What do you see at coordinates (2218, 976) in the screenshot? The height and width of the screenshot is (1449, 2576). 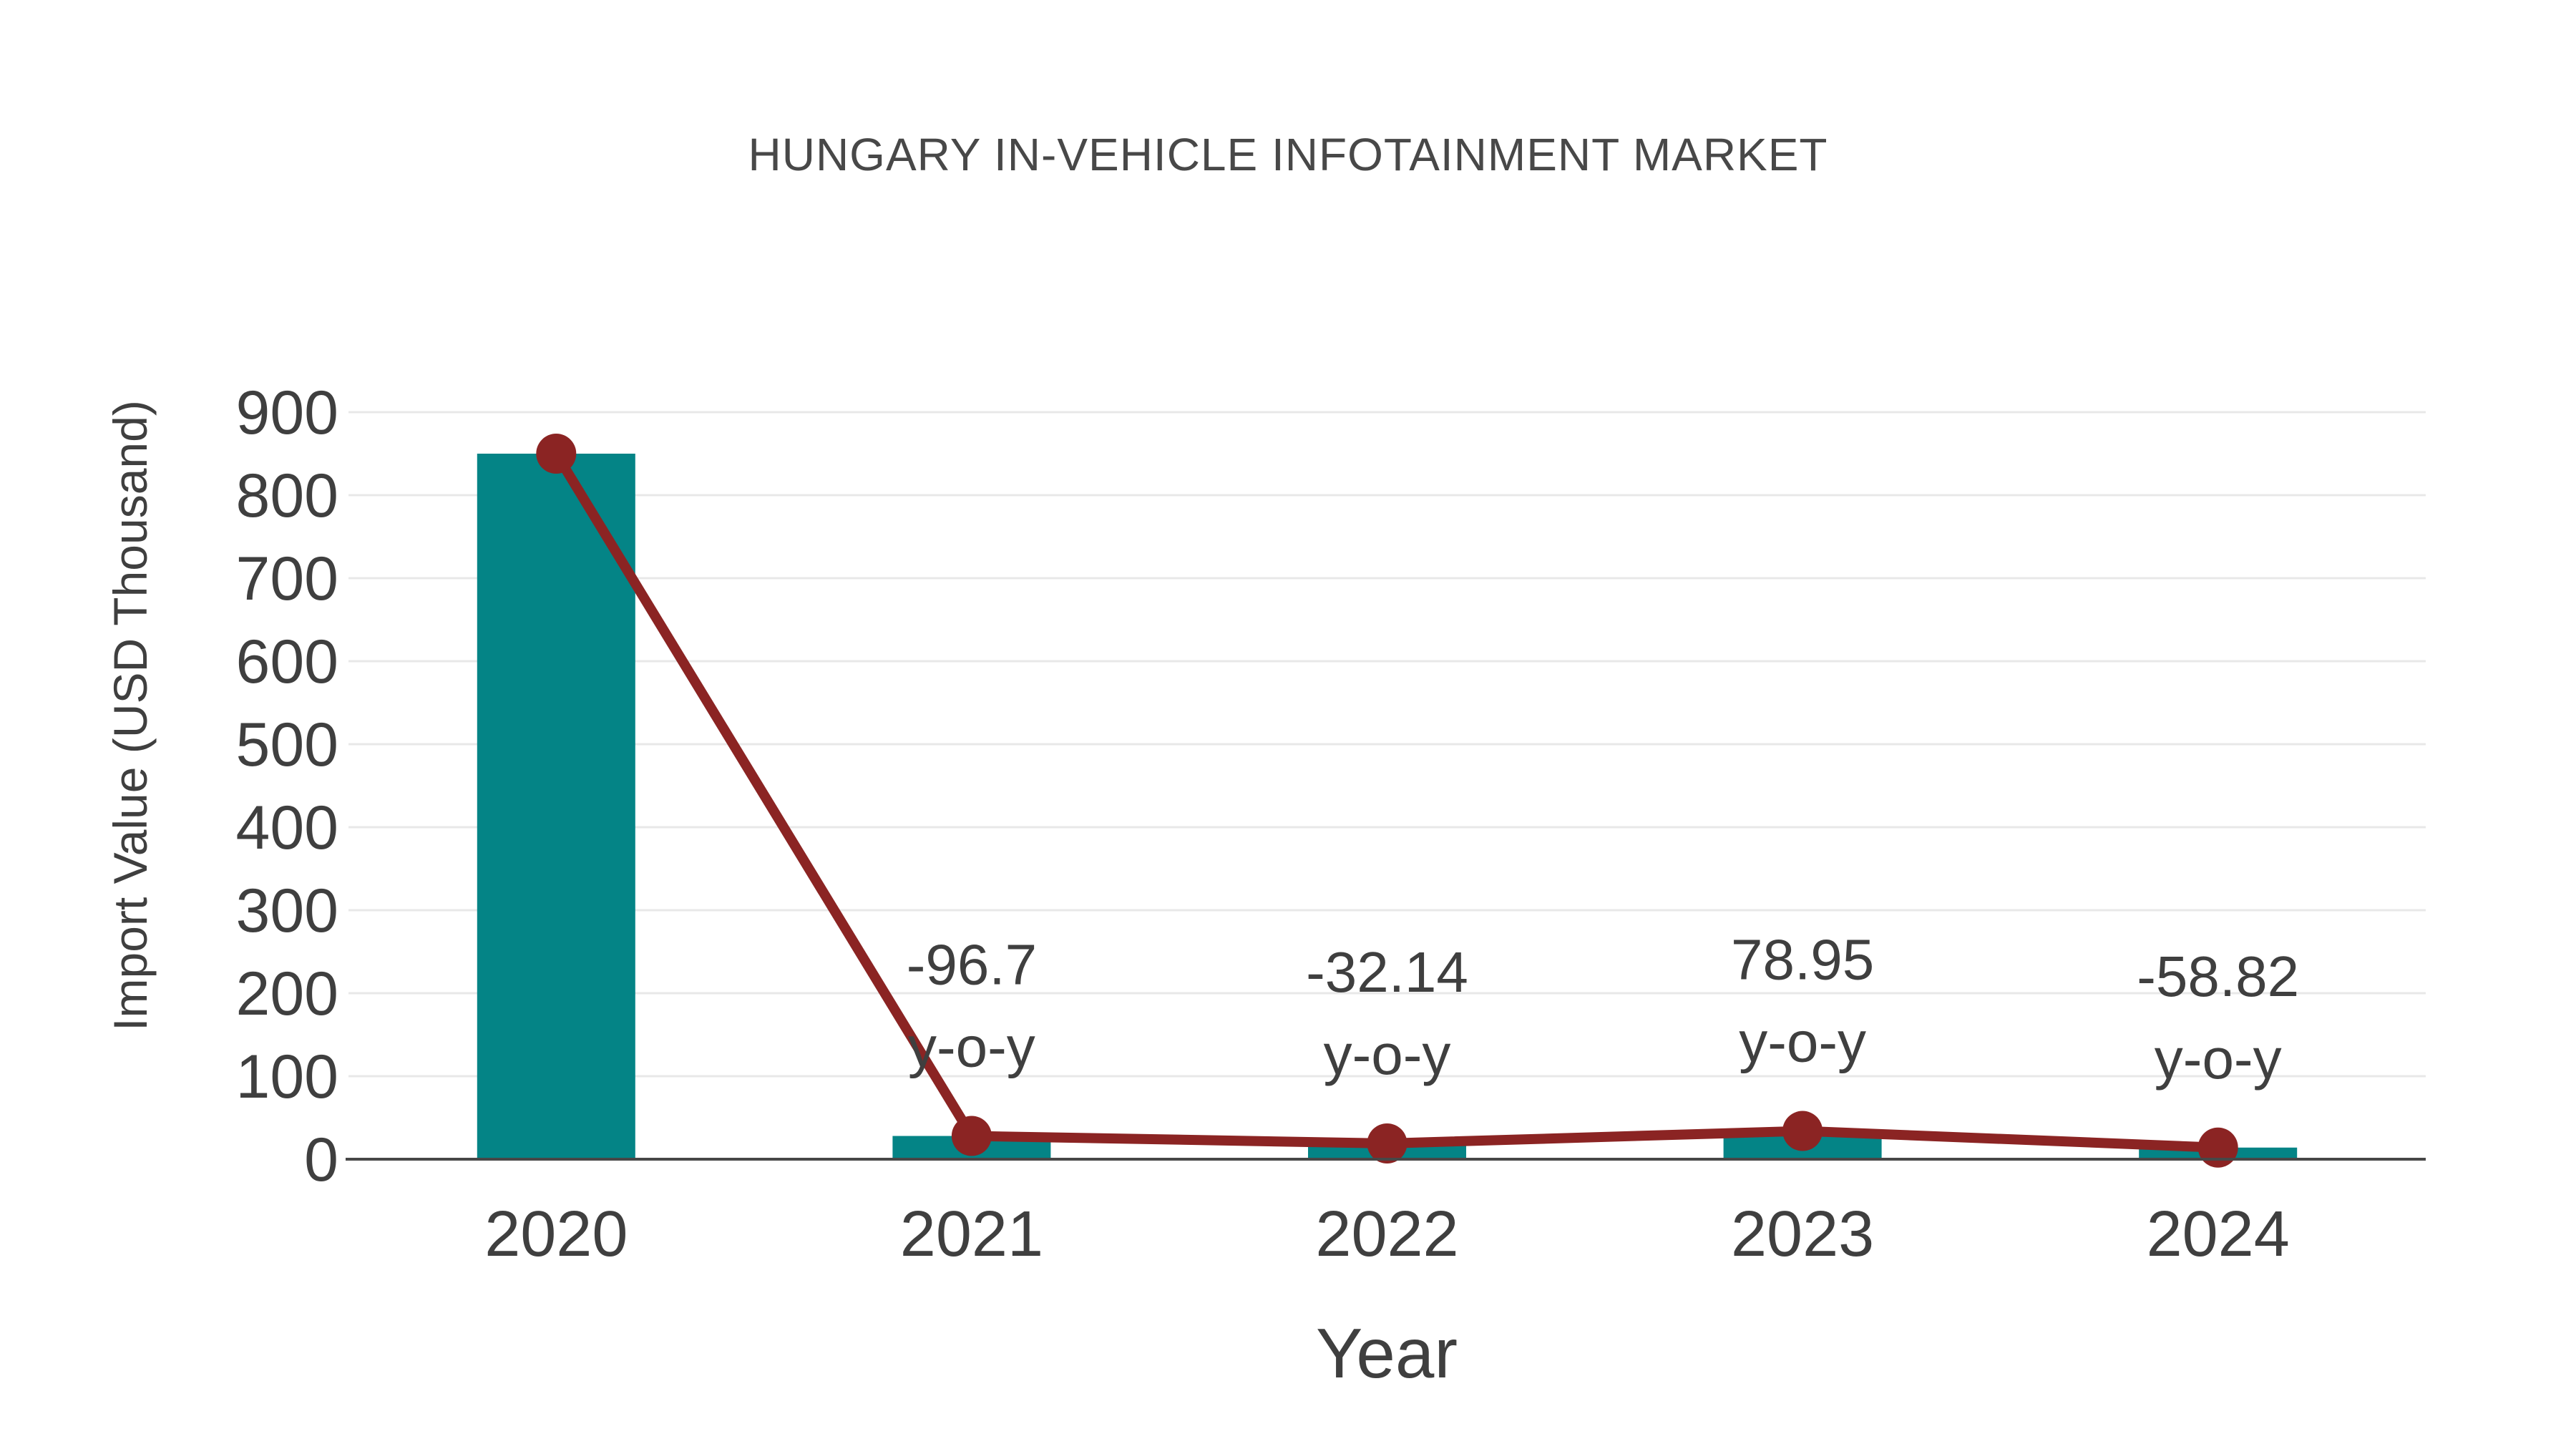 I see `annotation-value-2024: -58.82` at bounding box center [2218, 976].